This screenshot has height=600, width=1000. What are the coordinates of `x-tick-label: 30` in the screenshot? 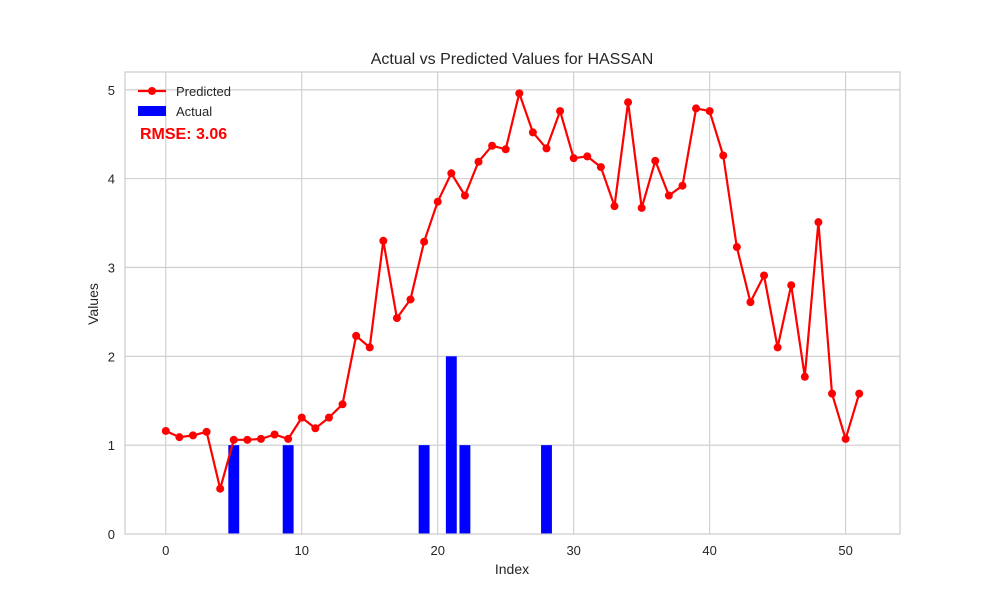 It's located at (573, 550).